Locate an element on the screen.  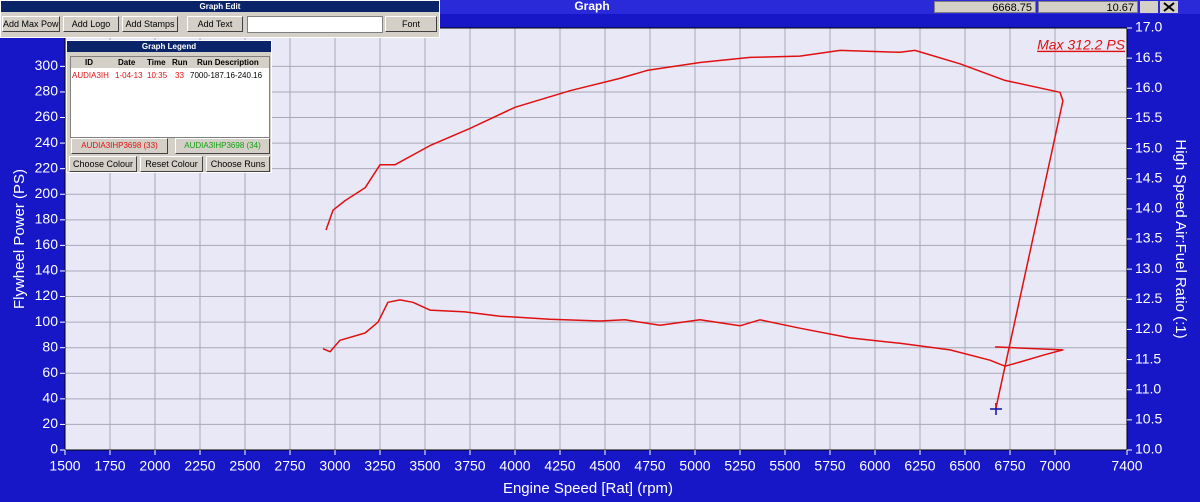
x-tick-label: 4000 is located at coordinates (514, 466).